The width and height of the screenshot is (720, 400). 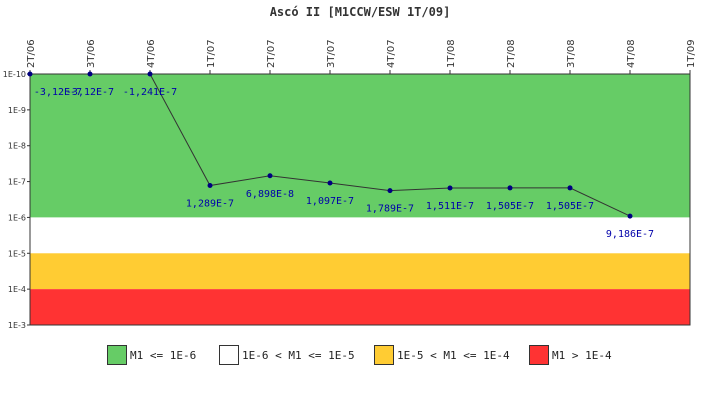 I want to click on legend-label: M1 <= 1E-6, so click(x=163, y=355).